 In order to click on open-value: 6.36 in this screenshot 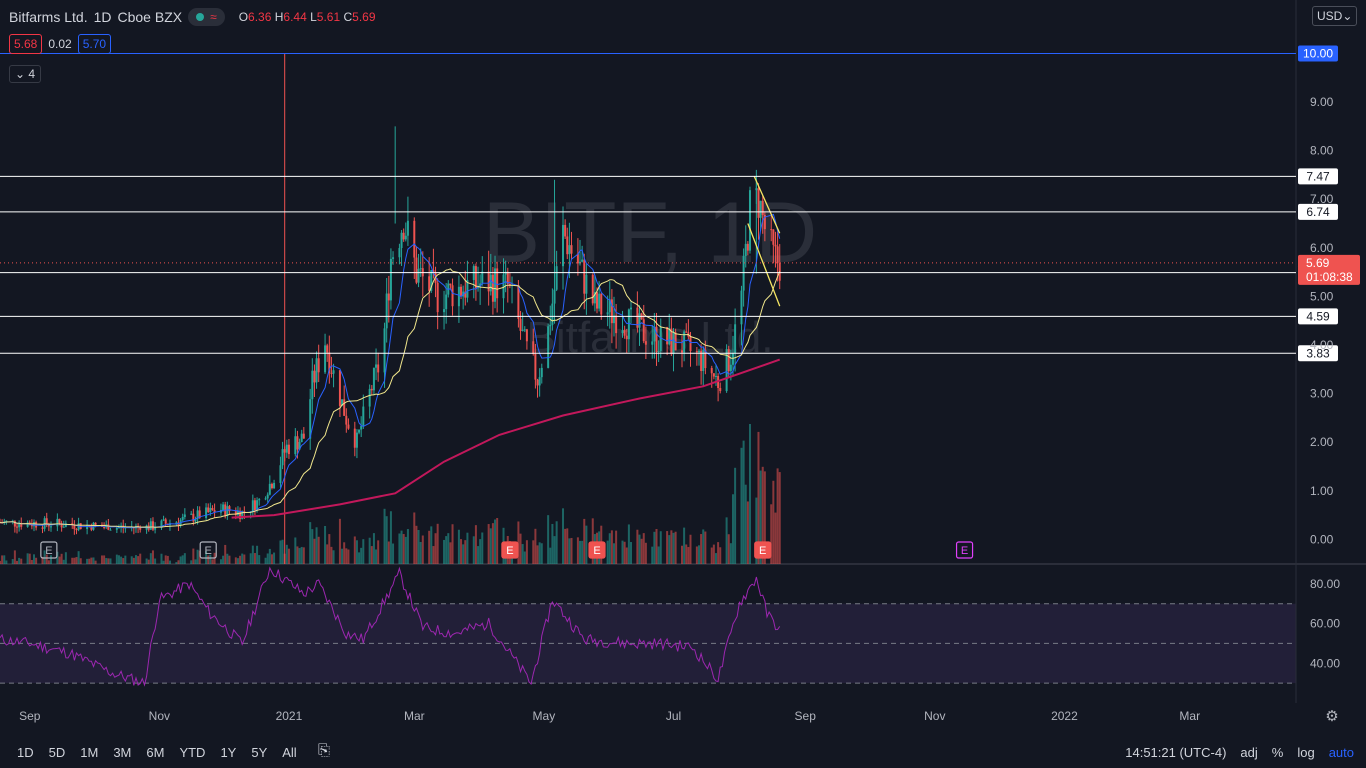, I will do `click(260, 17)`.